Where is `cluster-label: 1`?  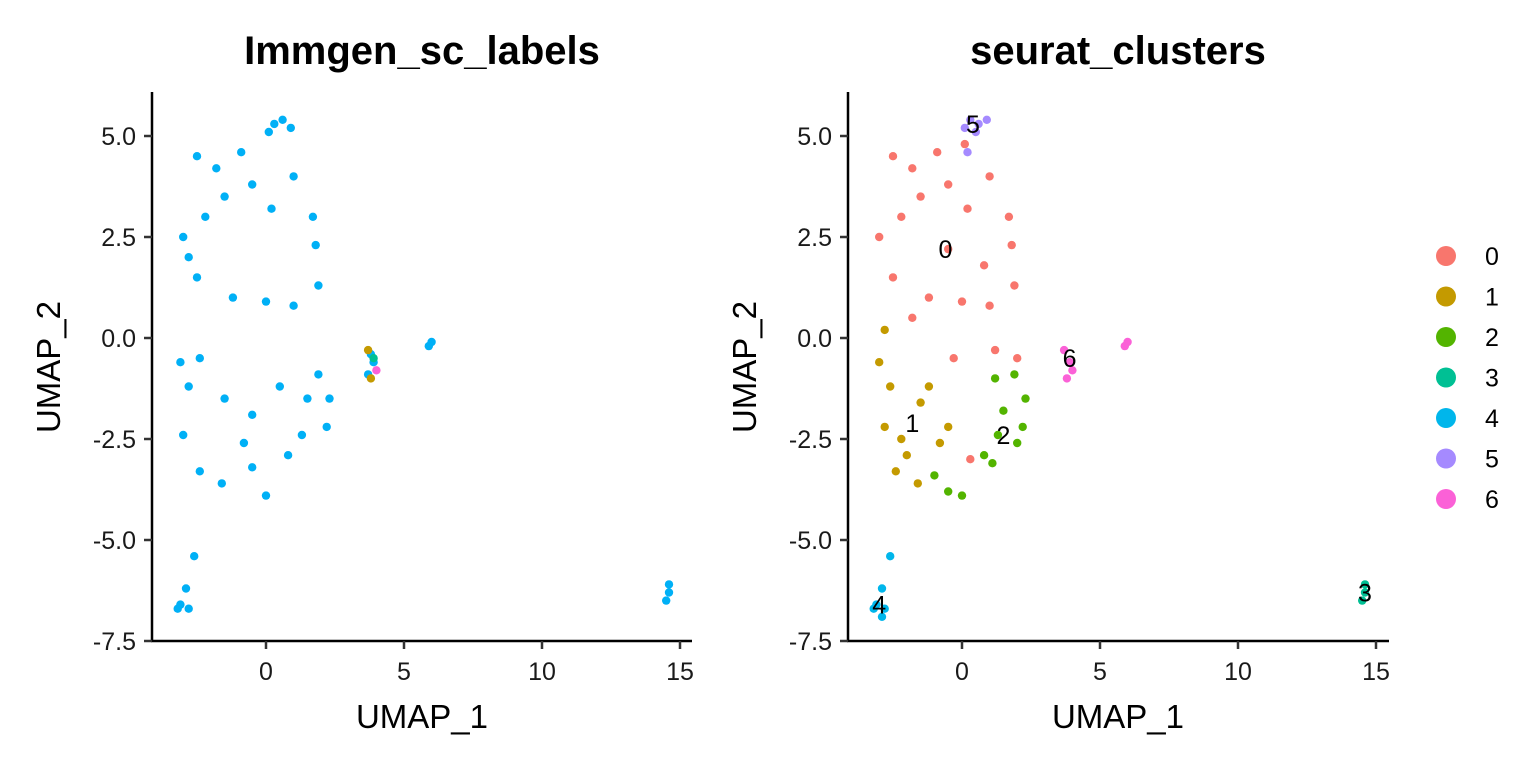 cluster-label: 1 is located at coordinates (912, 424).